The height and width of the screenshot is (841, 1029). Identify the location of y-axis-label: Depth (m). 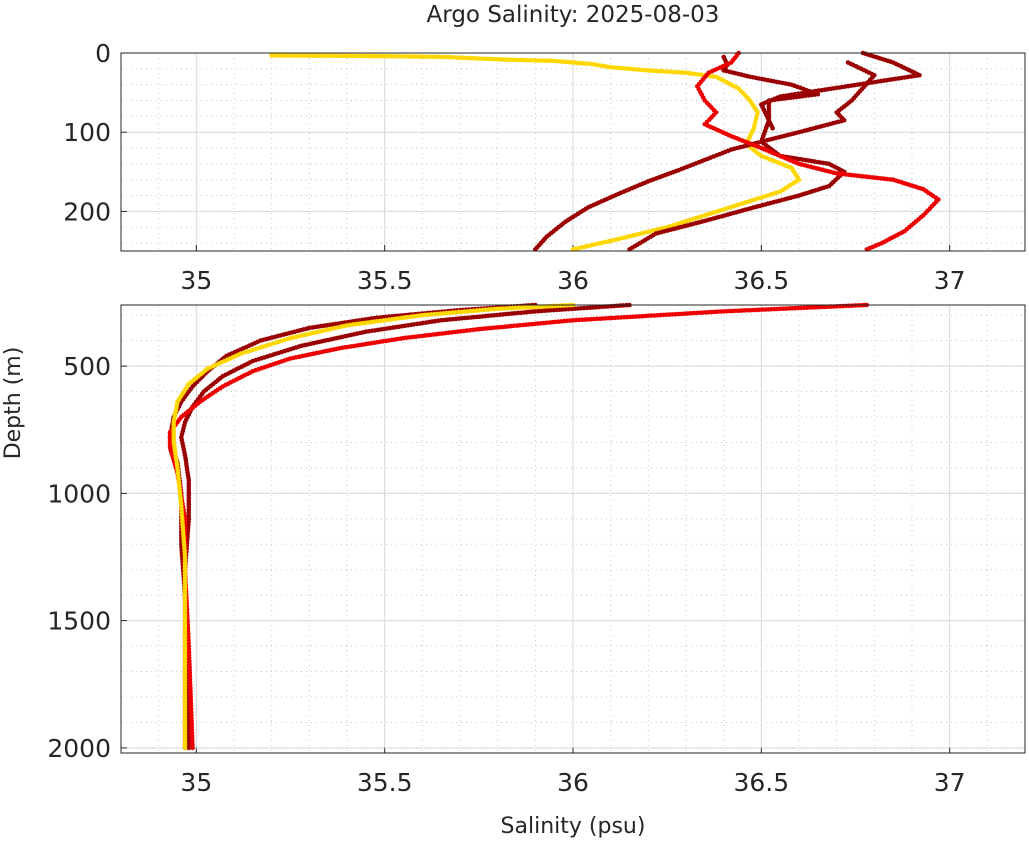
(13, 403).